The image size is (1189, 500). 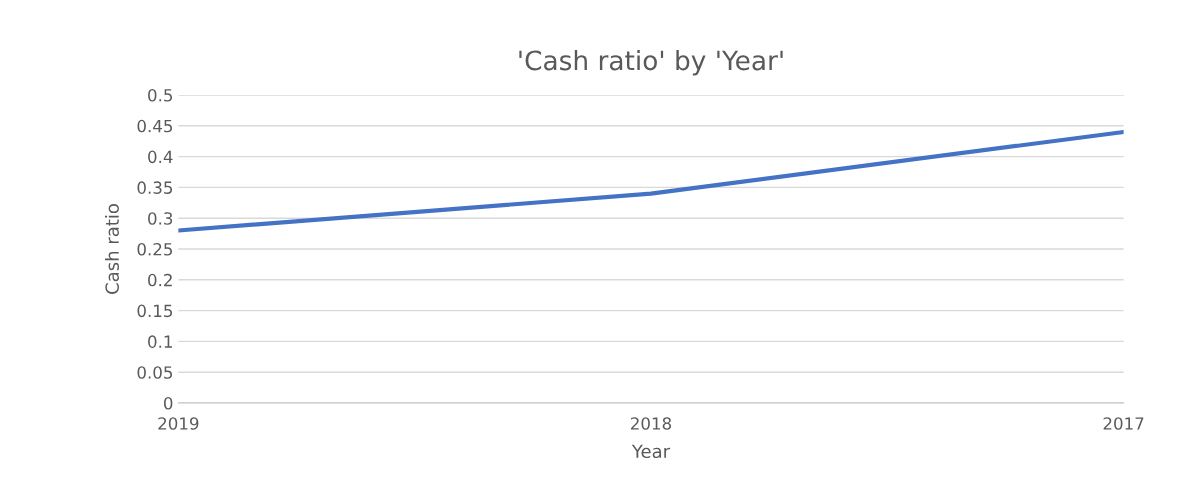 What do you see at coordinates (112, 249) in the screenshot?
I see `y-axis-title: Cash ratio` at bounding box center [112, 249].